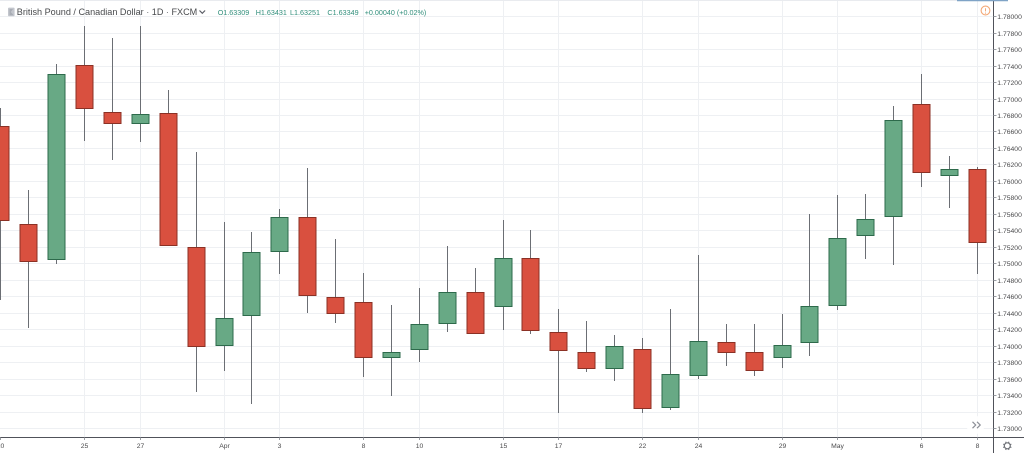 The image size is (1024, 453). I want to click on svg-text: 1.77000, so click(1009, 100).